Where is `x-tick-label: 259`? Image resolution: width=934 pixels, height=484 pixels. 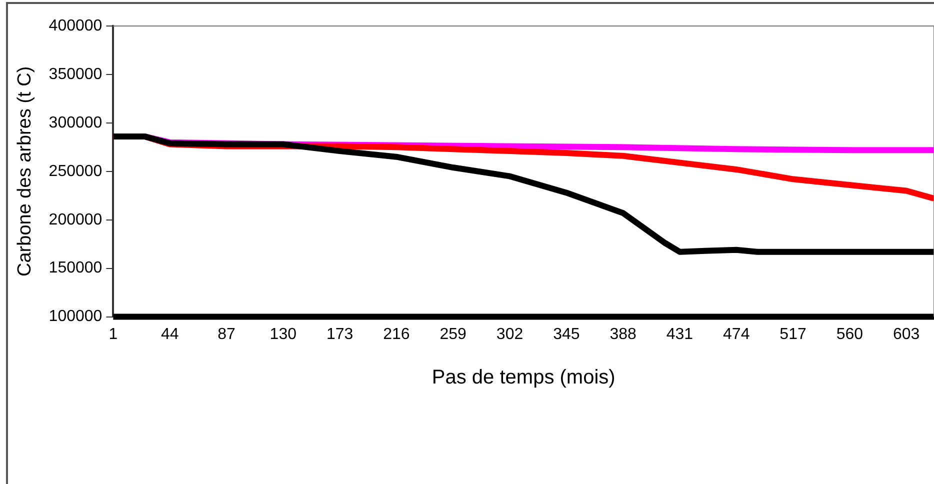
x-tick-label: 259 is located at coordinates (453, 334).